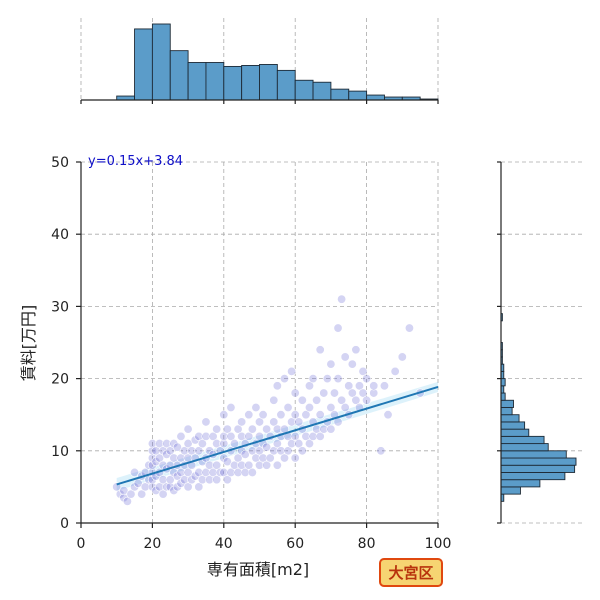  Describe the element at coordinates (258, 569) in the screenshot. I see `x-axis-title: 専有面積[m2]` at that location.